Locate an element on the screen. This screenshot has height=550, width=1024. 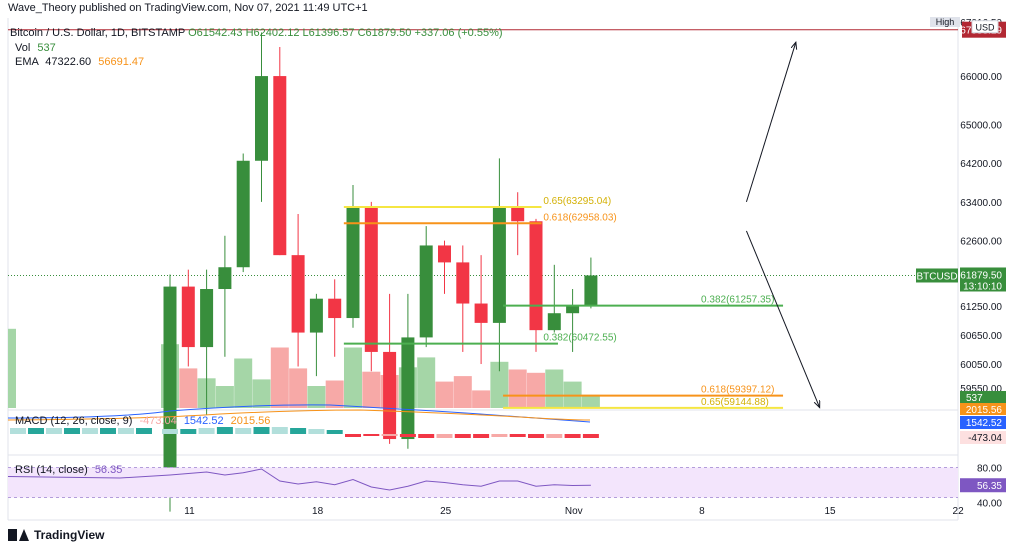
macd-tag-c: -473.04 is located at coordinates (985, 438).